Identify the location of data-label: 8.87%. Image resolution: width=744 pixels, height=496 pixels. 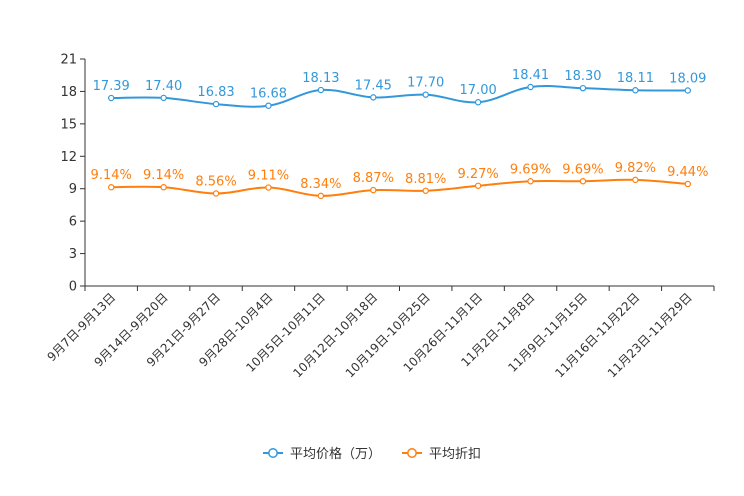
(373, 178).